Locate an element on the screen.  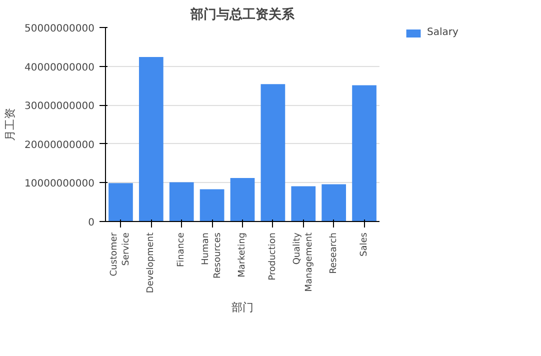
x-axis-title: 部门 is located at coordinates (243, 307).